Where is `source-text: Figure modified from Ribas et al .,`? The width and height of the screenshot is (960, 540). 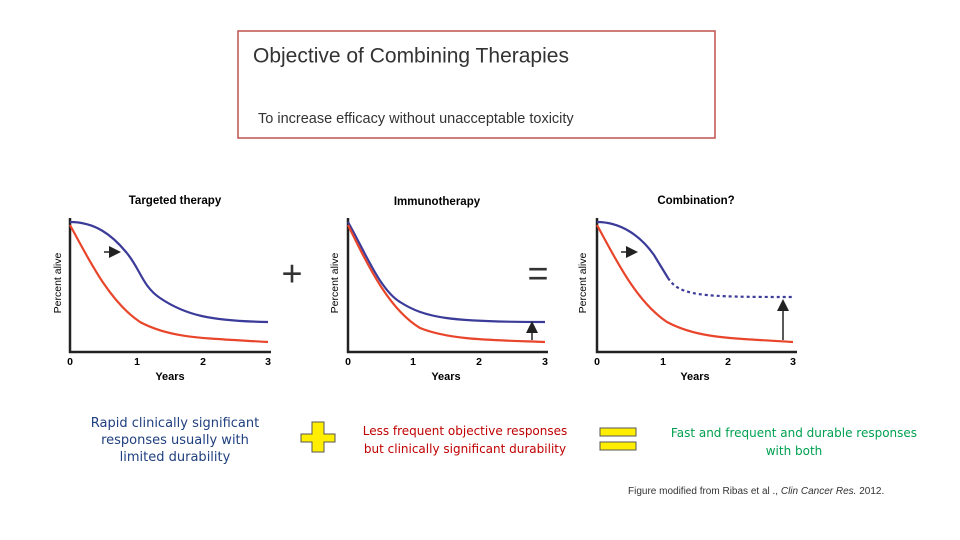
source-text: Figure modified from Ribas et al ., is located at coordinates (704, 491).